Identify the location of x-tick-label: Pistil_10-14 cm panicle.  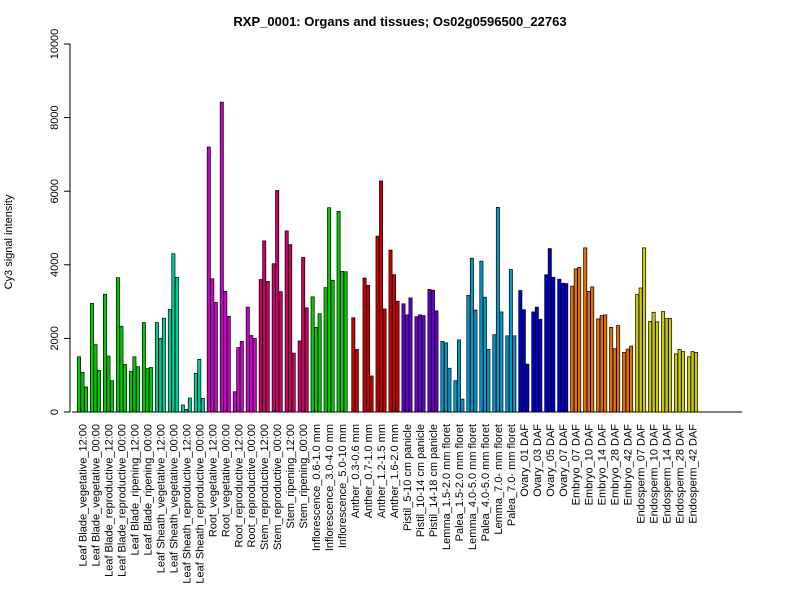
(421, 480).